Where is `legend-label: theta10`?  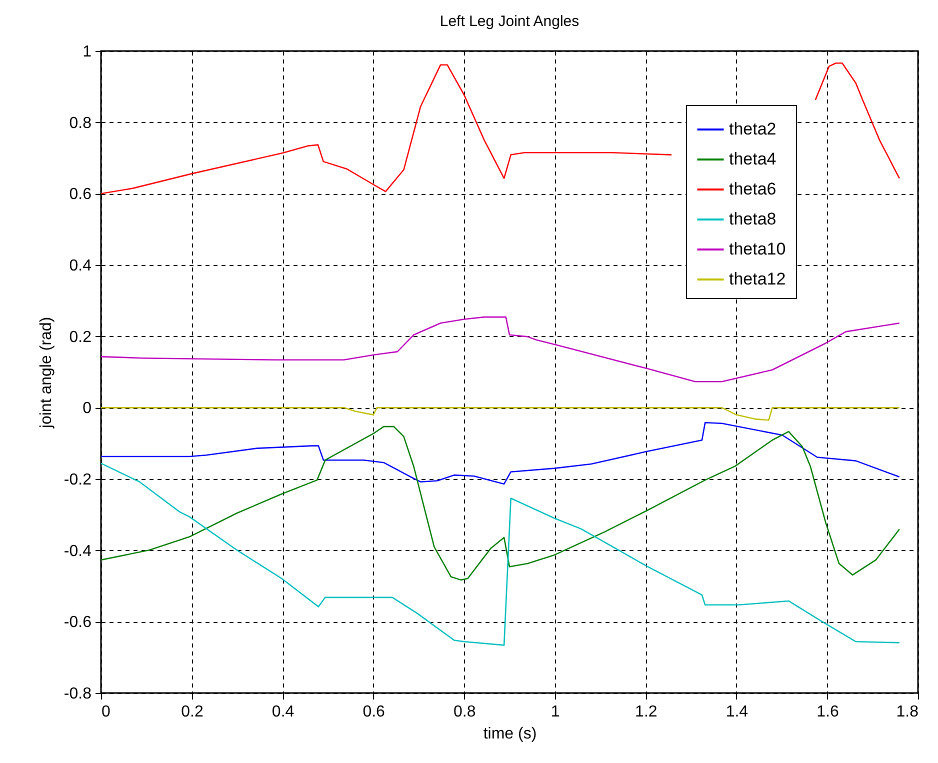
legend-label: theta10 is located at coordinates (757, 249).